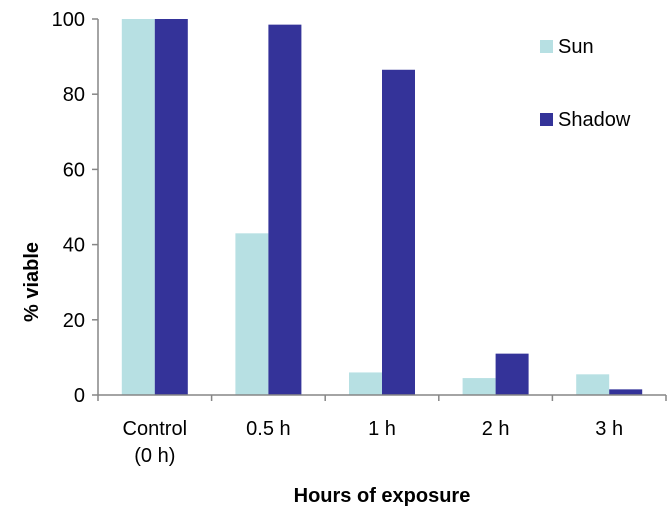  Describe the element at coordinates (546, 119) in the screenshot. I see `legend-swatch-shadow` at that location.